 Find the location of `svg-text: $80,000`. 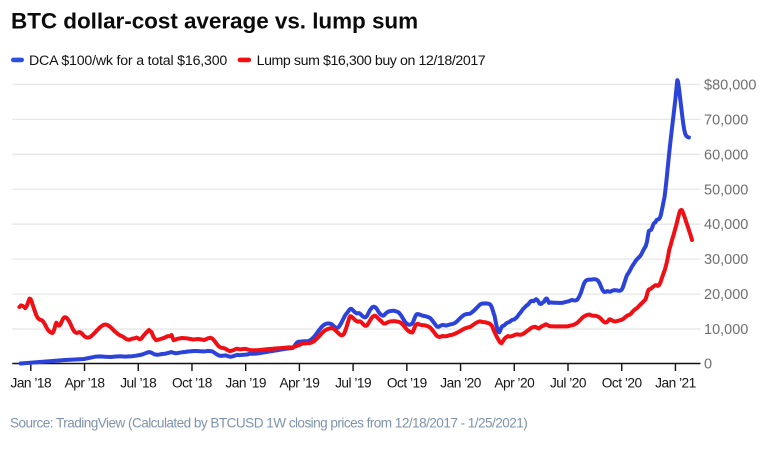

svg-text: $80,000 is located at coordinates (730, 85).